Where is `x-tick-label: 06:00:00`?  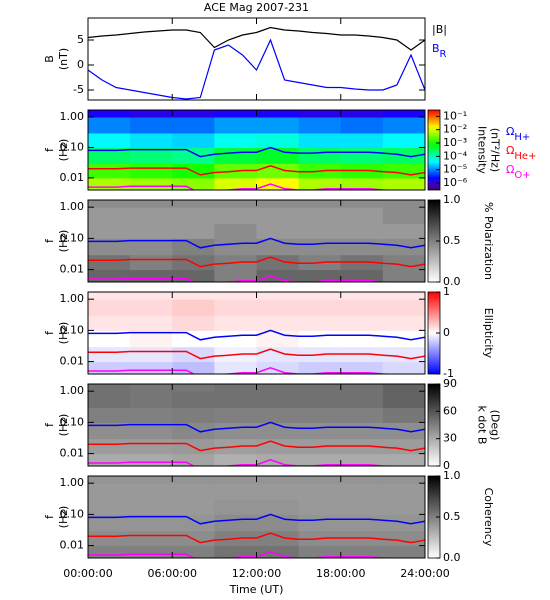
x-tick-label: 06:00:00 is located at coordinates (172, 573).